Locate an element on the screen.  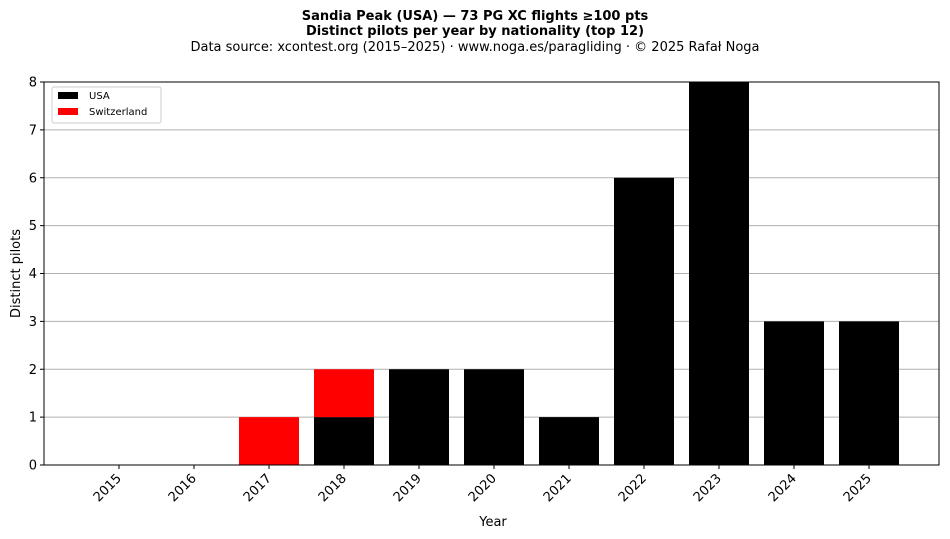
bar-usa-2024 is located at coordinates (794, 393).